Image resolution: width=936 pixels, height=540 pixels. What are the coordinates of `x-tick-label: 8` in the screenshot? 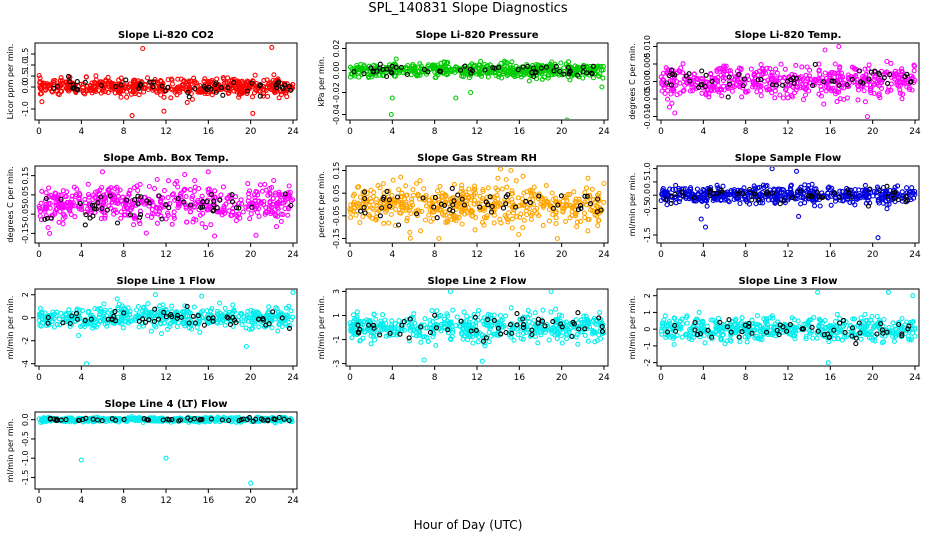 It's located at (124, 132).